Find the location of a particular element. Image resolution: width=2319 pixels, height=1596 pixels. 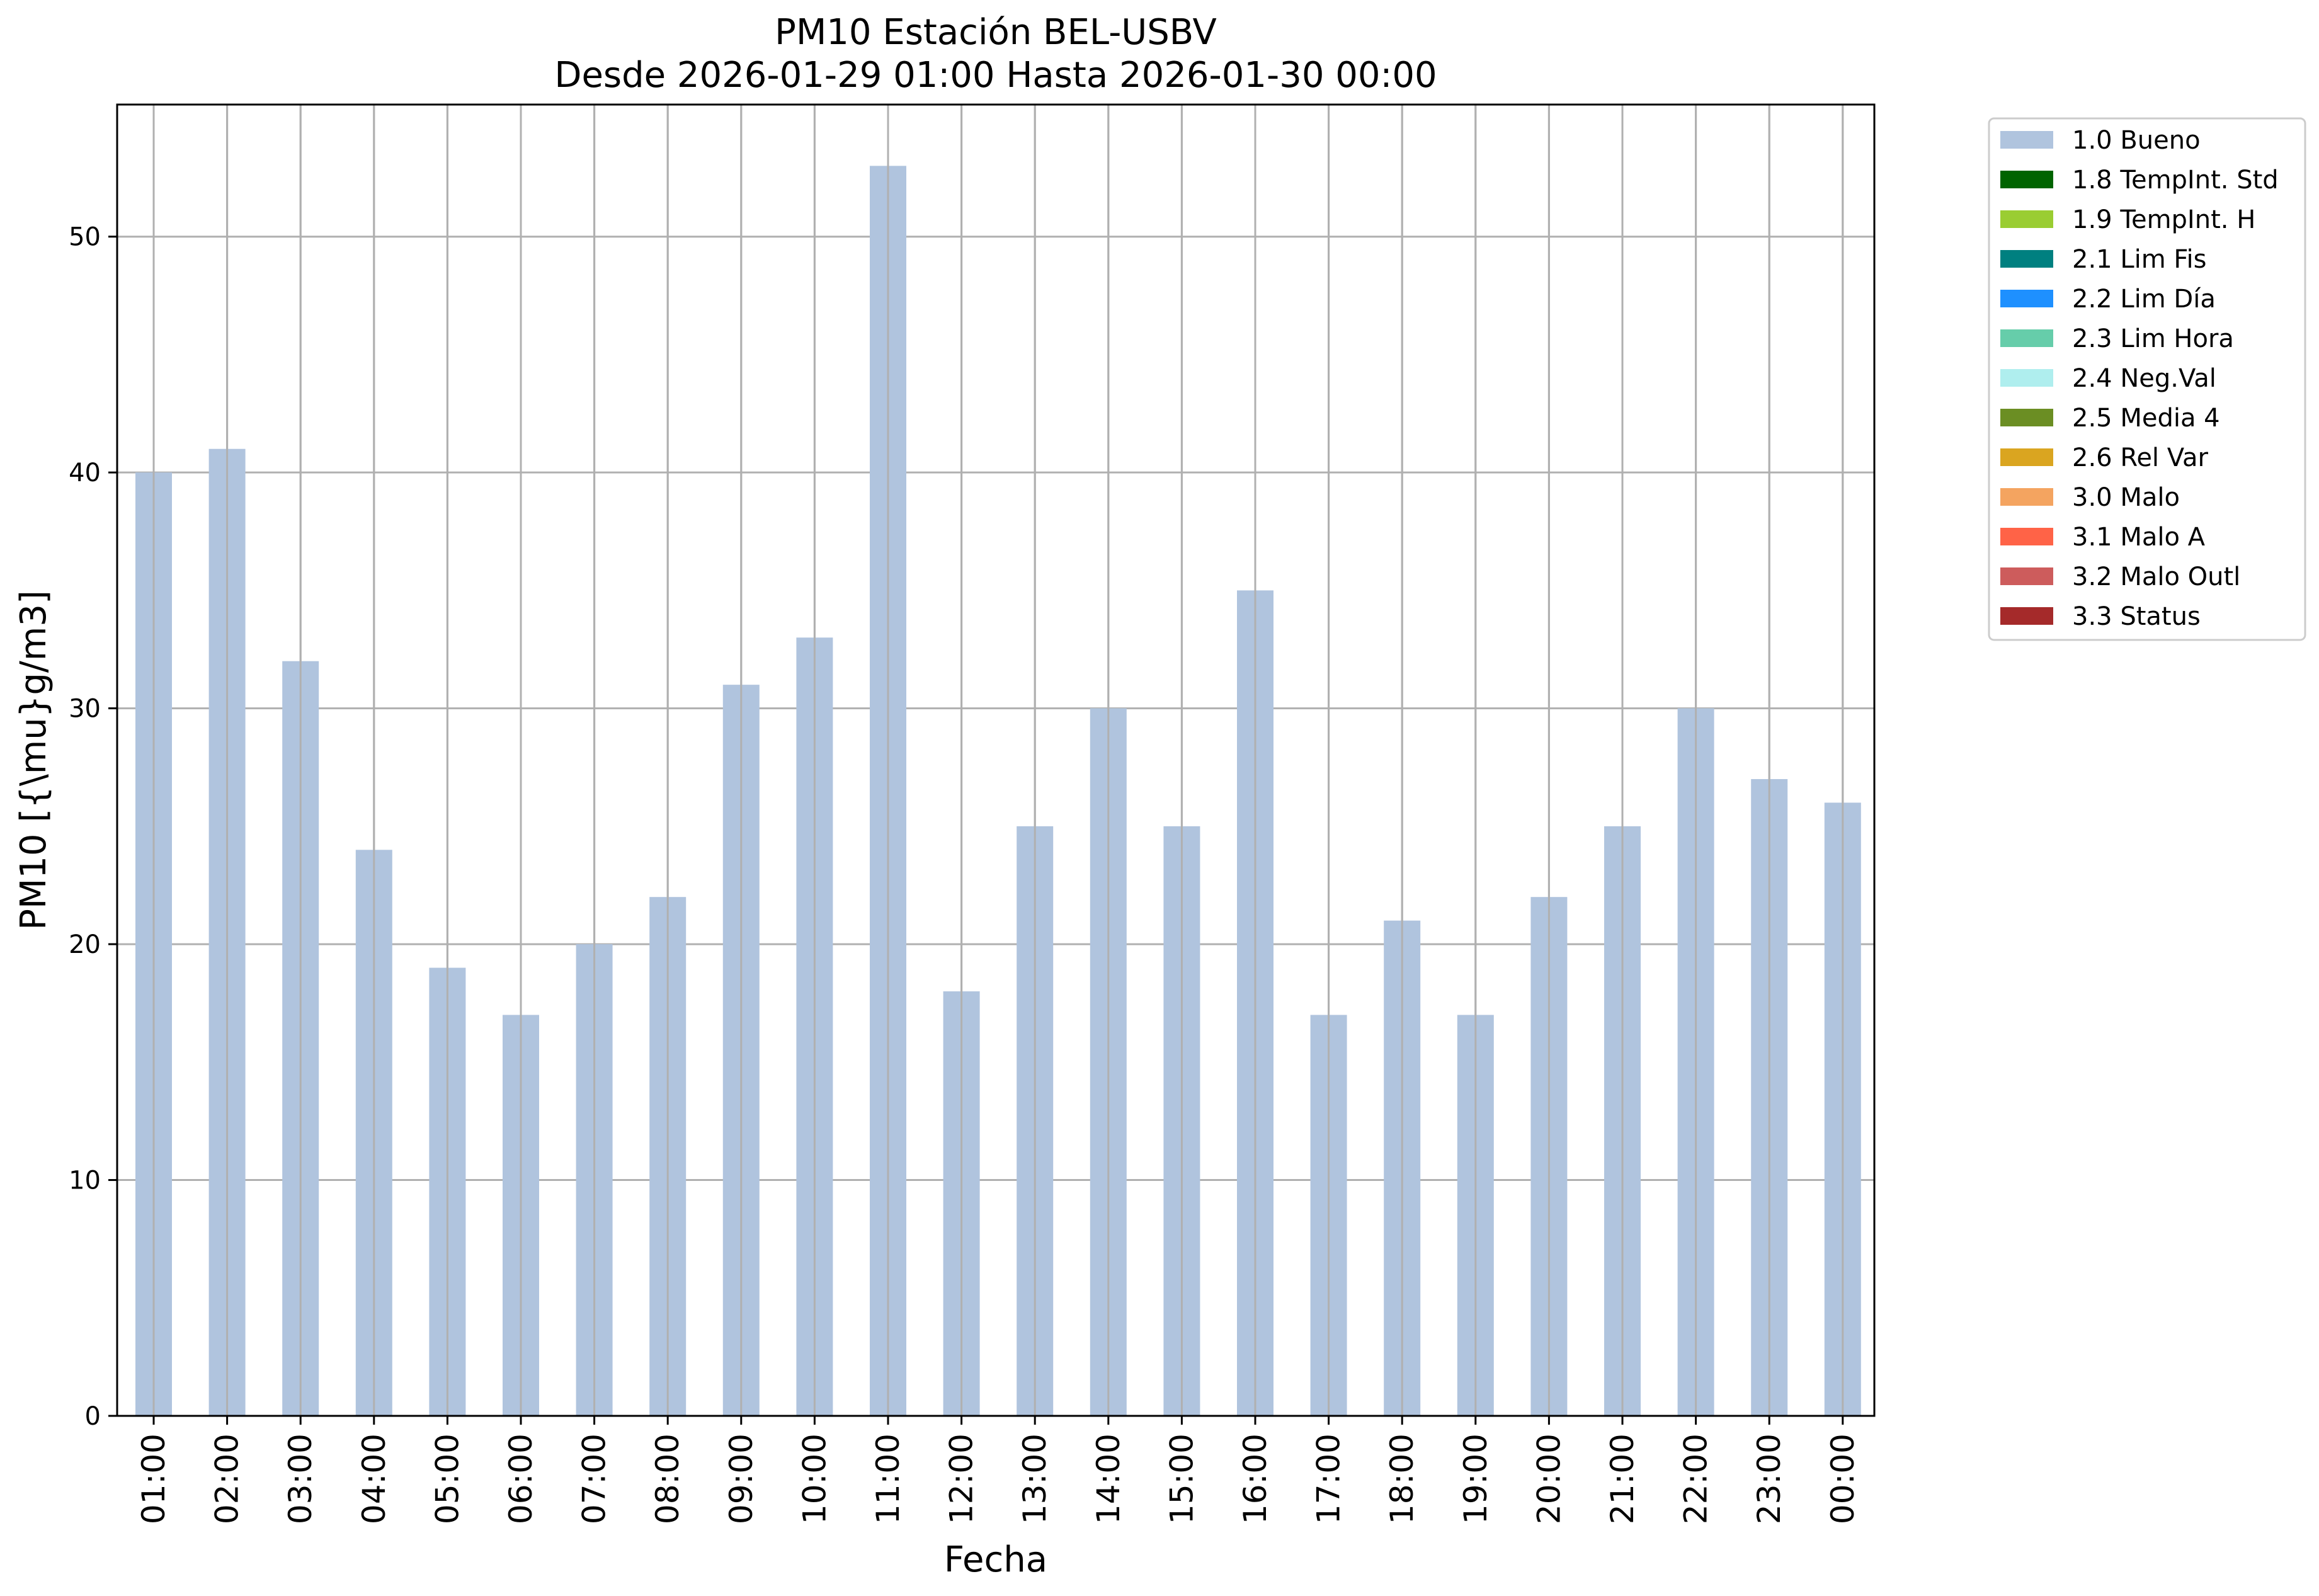

legend-frame is located at coordinates (2147, 379).